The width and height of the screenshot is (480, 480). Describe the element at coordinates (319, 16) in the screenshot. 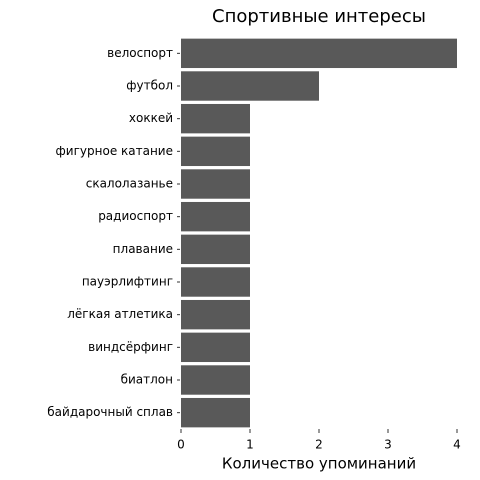

I see `chart-title: Спортивные интересы` at that location.